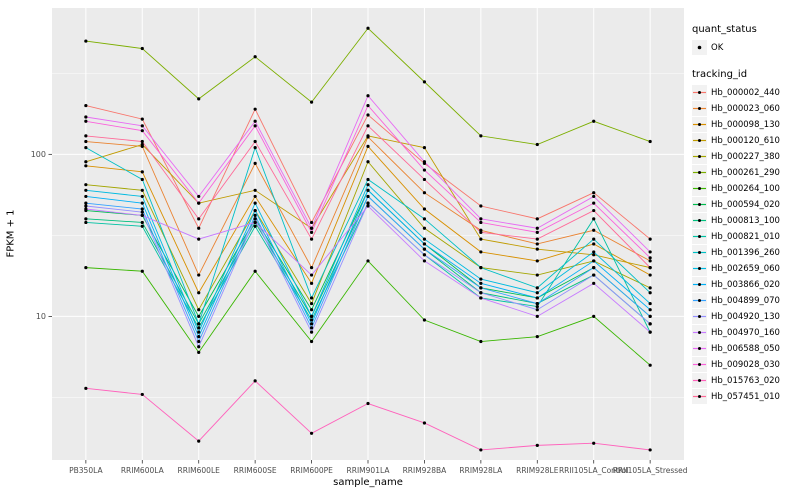 The width and height of the screenshot is (800, 500). Describe the element at coordinates (745, 188) in the screenshot. I see `legend-item-Hb_000264_100: Hb_000264_100` at that location.